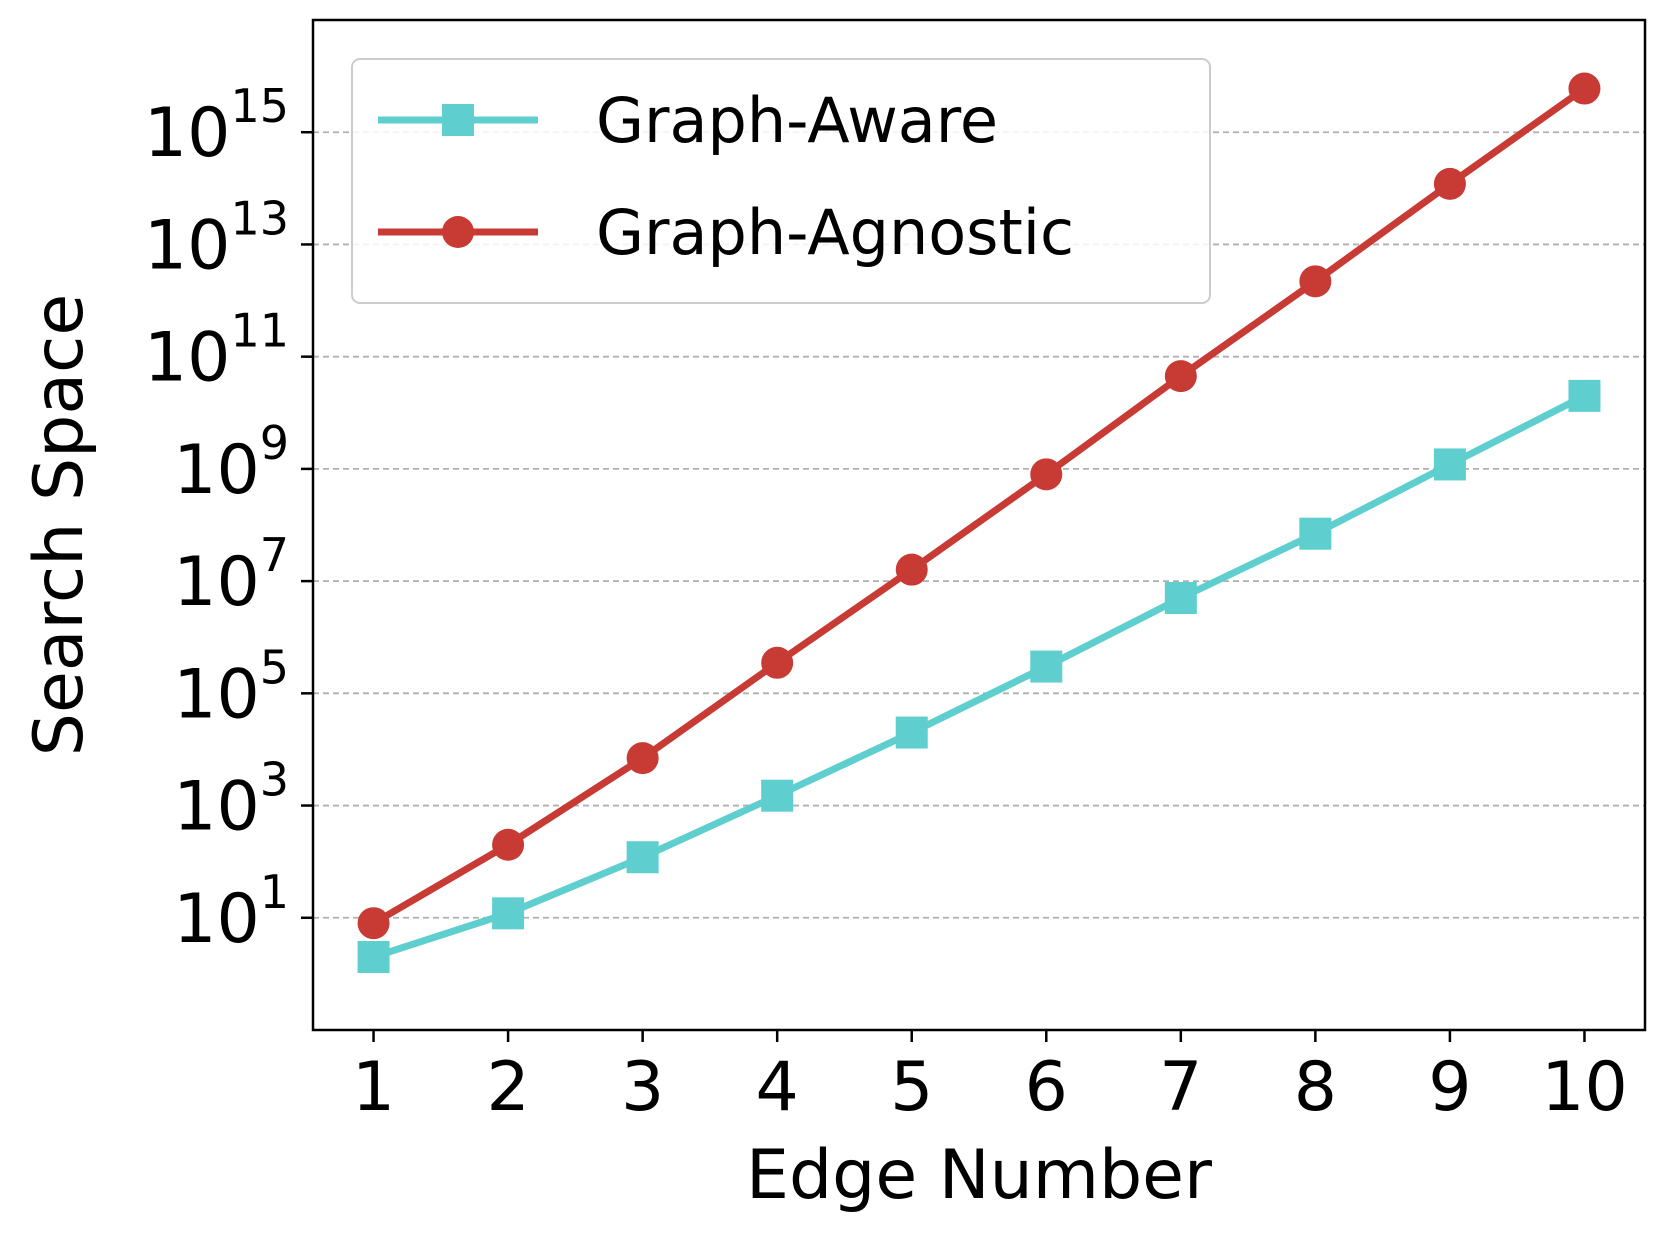  Describe the element at coordinates (1449, 1087) in the screenshot. I see `x-tick-label: 9` at that location.